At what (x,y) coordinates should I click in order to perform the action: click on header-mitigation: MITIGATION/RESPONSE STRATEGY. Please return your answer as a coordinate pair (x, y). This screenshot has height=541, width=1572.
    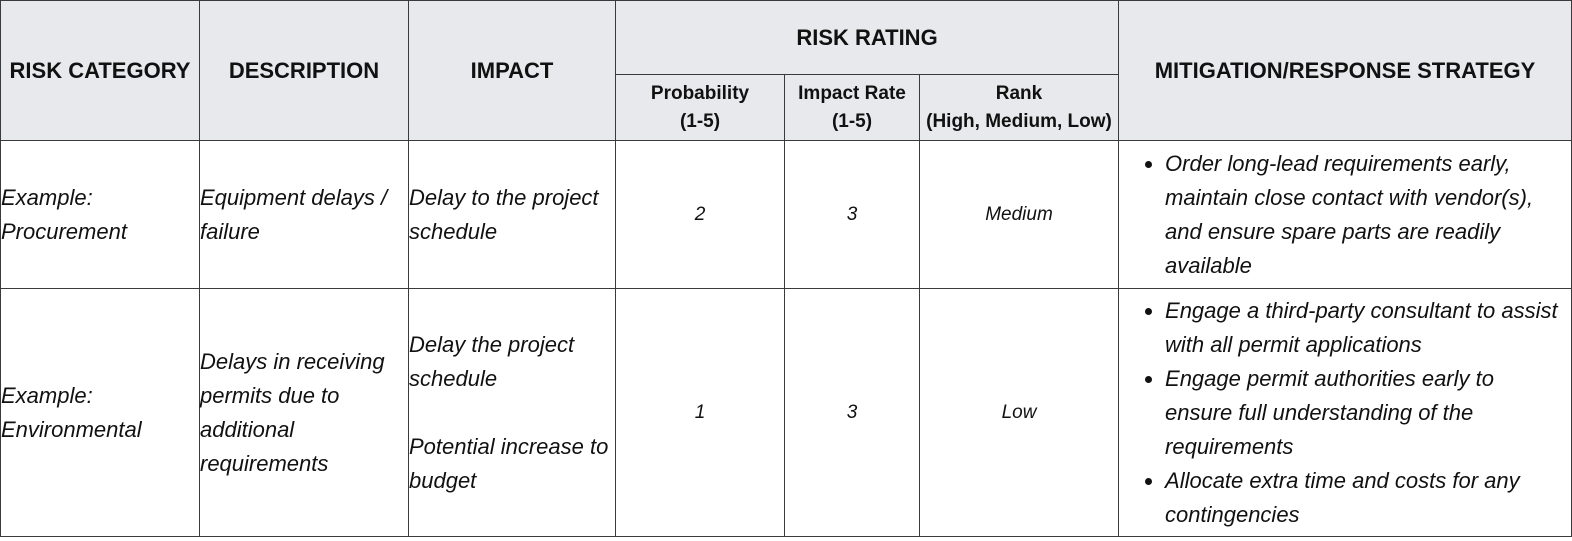
    Looking at the image, I should click on (1345, 70).